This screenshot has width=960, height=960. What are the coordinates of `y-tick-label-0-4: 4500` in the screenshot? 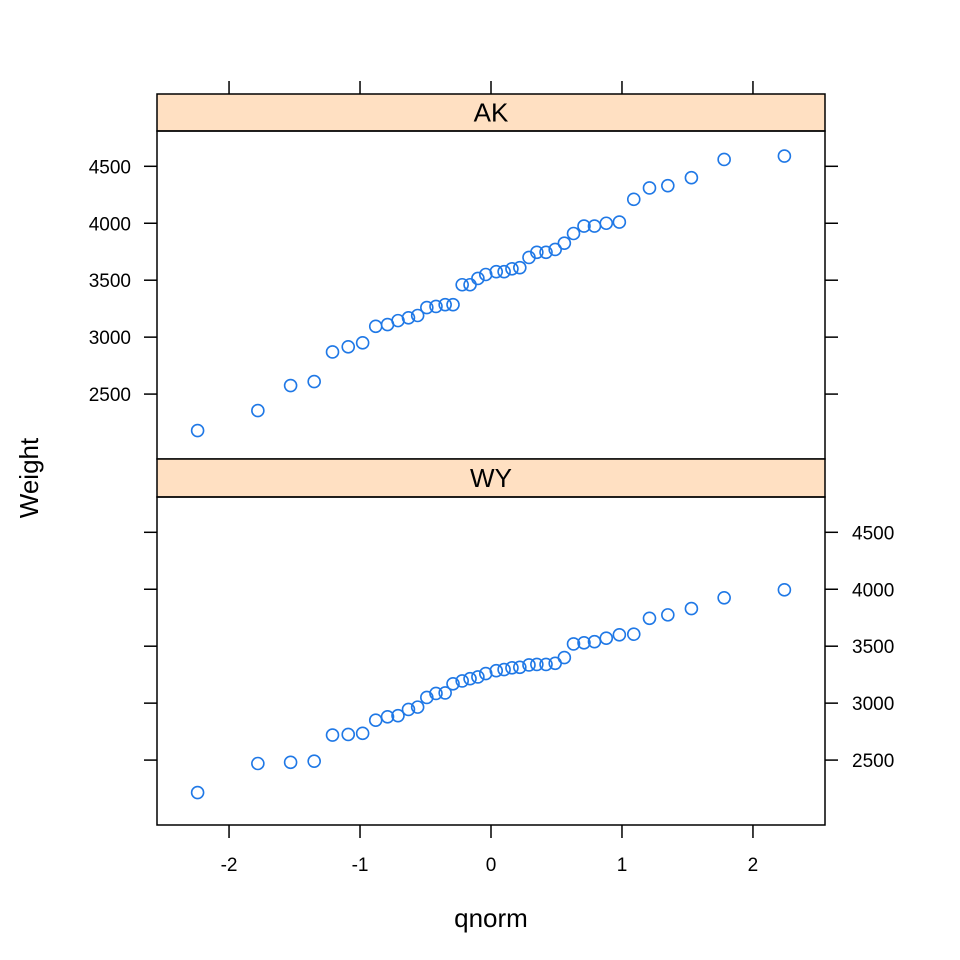 It's located at (110, 167).